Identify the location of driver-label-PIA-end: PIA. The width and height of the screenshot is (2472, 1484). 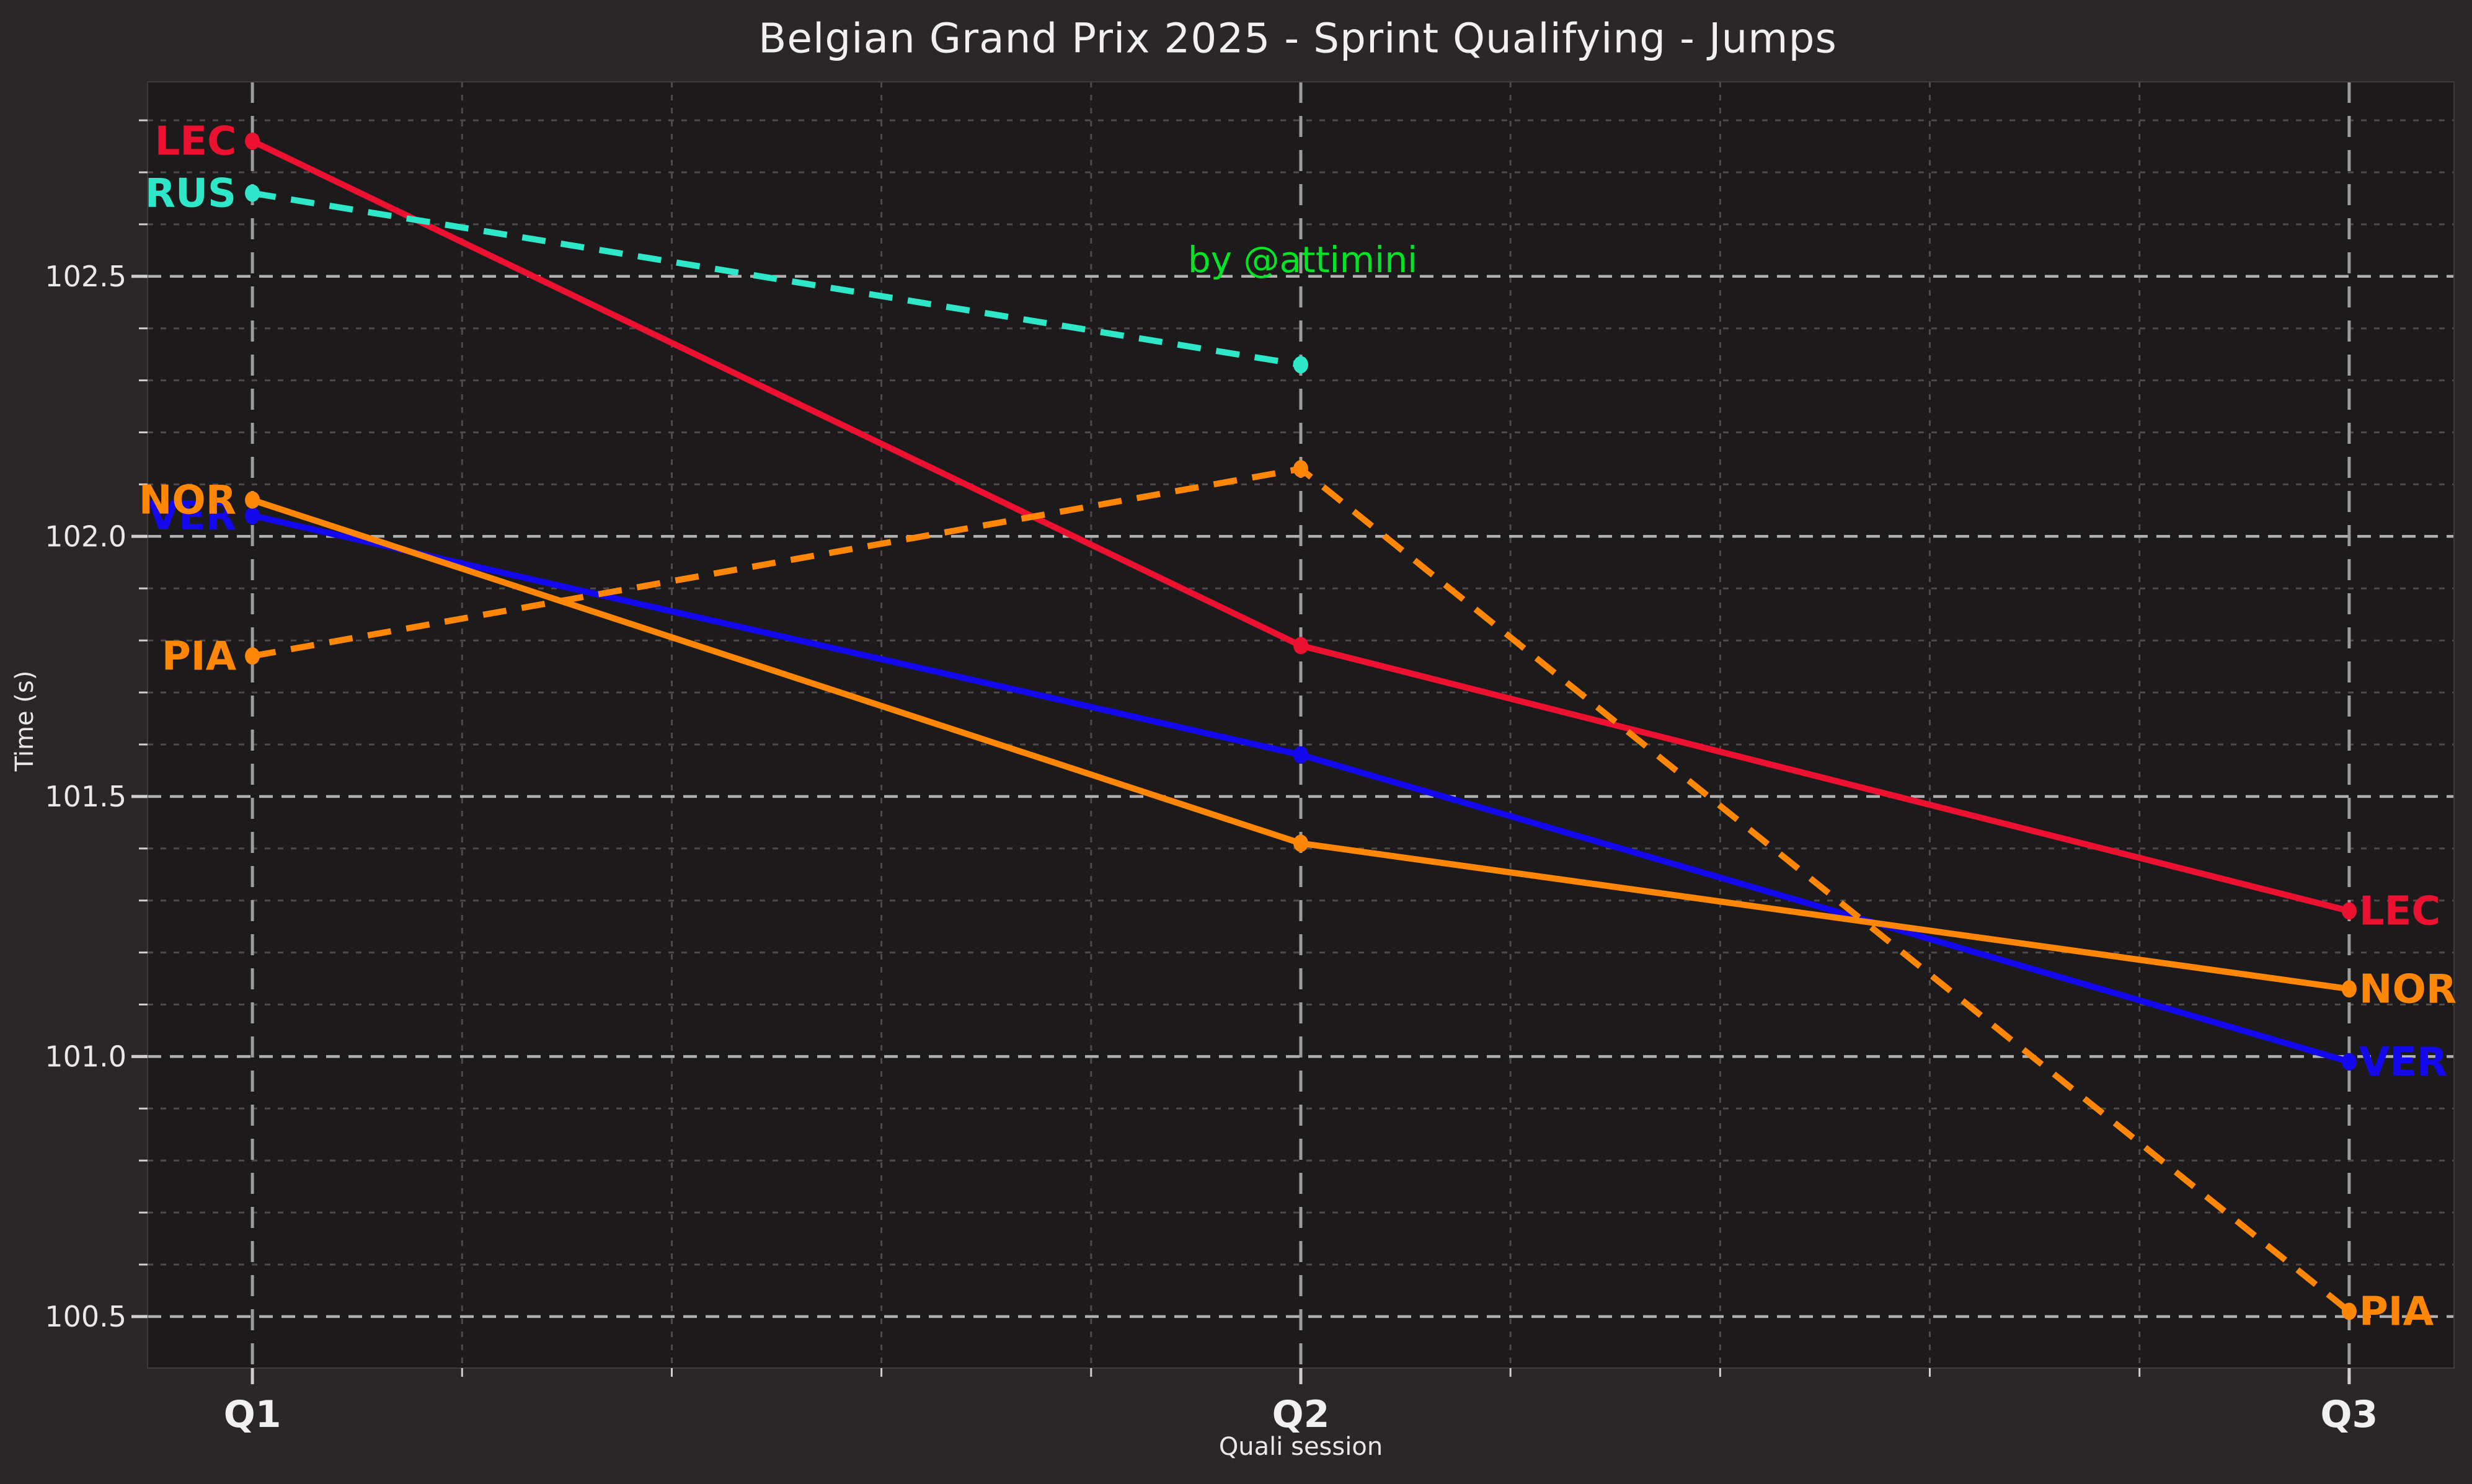
(2396, 1312).